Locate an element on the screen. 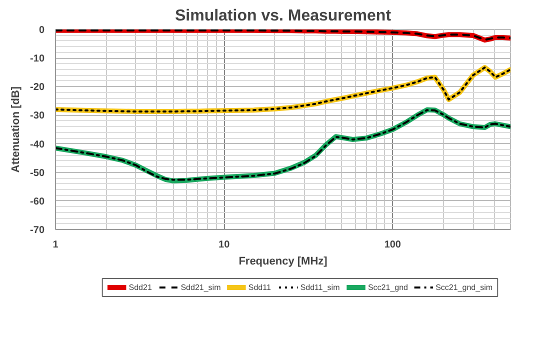 The image size is (542, 340). chart-title: Simulation vs. Measurement is located at coordinates (283, 16).